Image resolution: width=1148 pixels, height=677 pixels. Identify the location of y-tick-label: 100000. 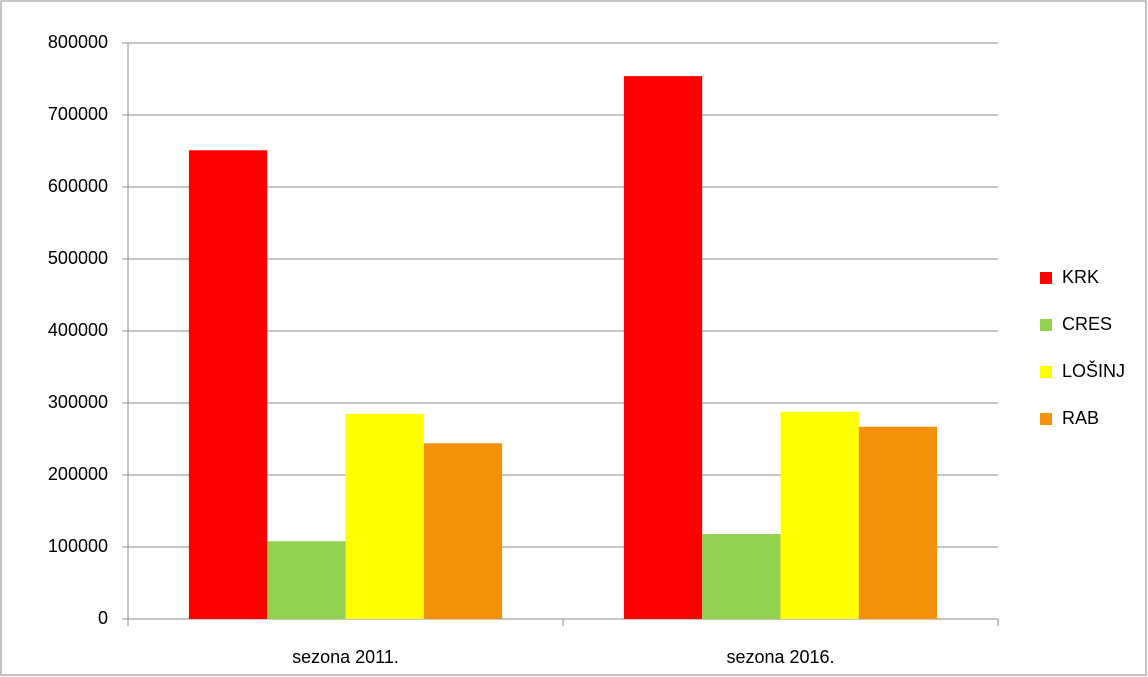
(78, 546).